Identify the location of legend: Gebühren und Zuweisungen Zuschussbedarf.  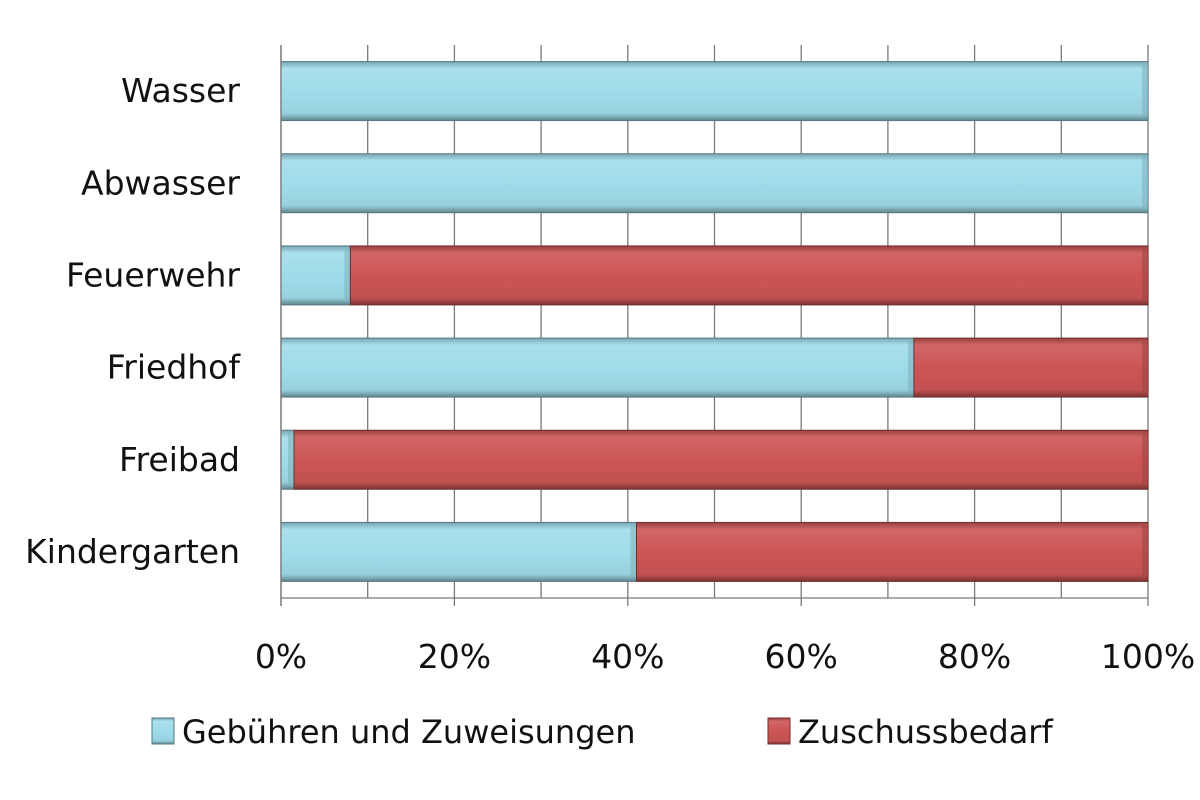
(602, 732).